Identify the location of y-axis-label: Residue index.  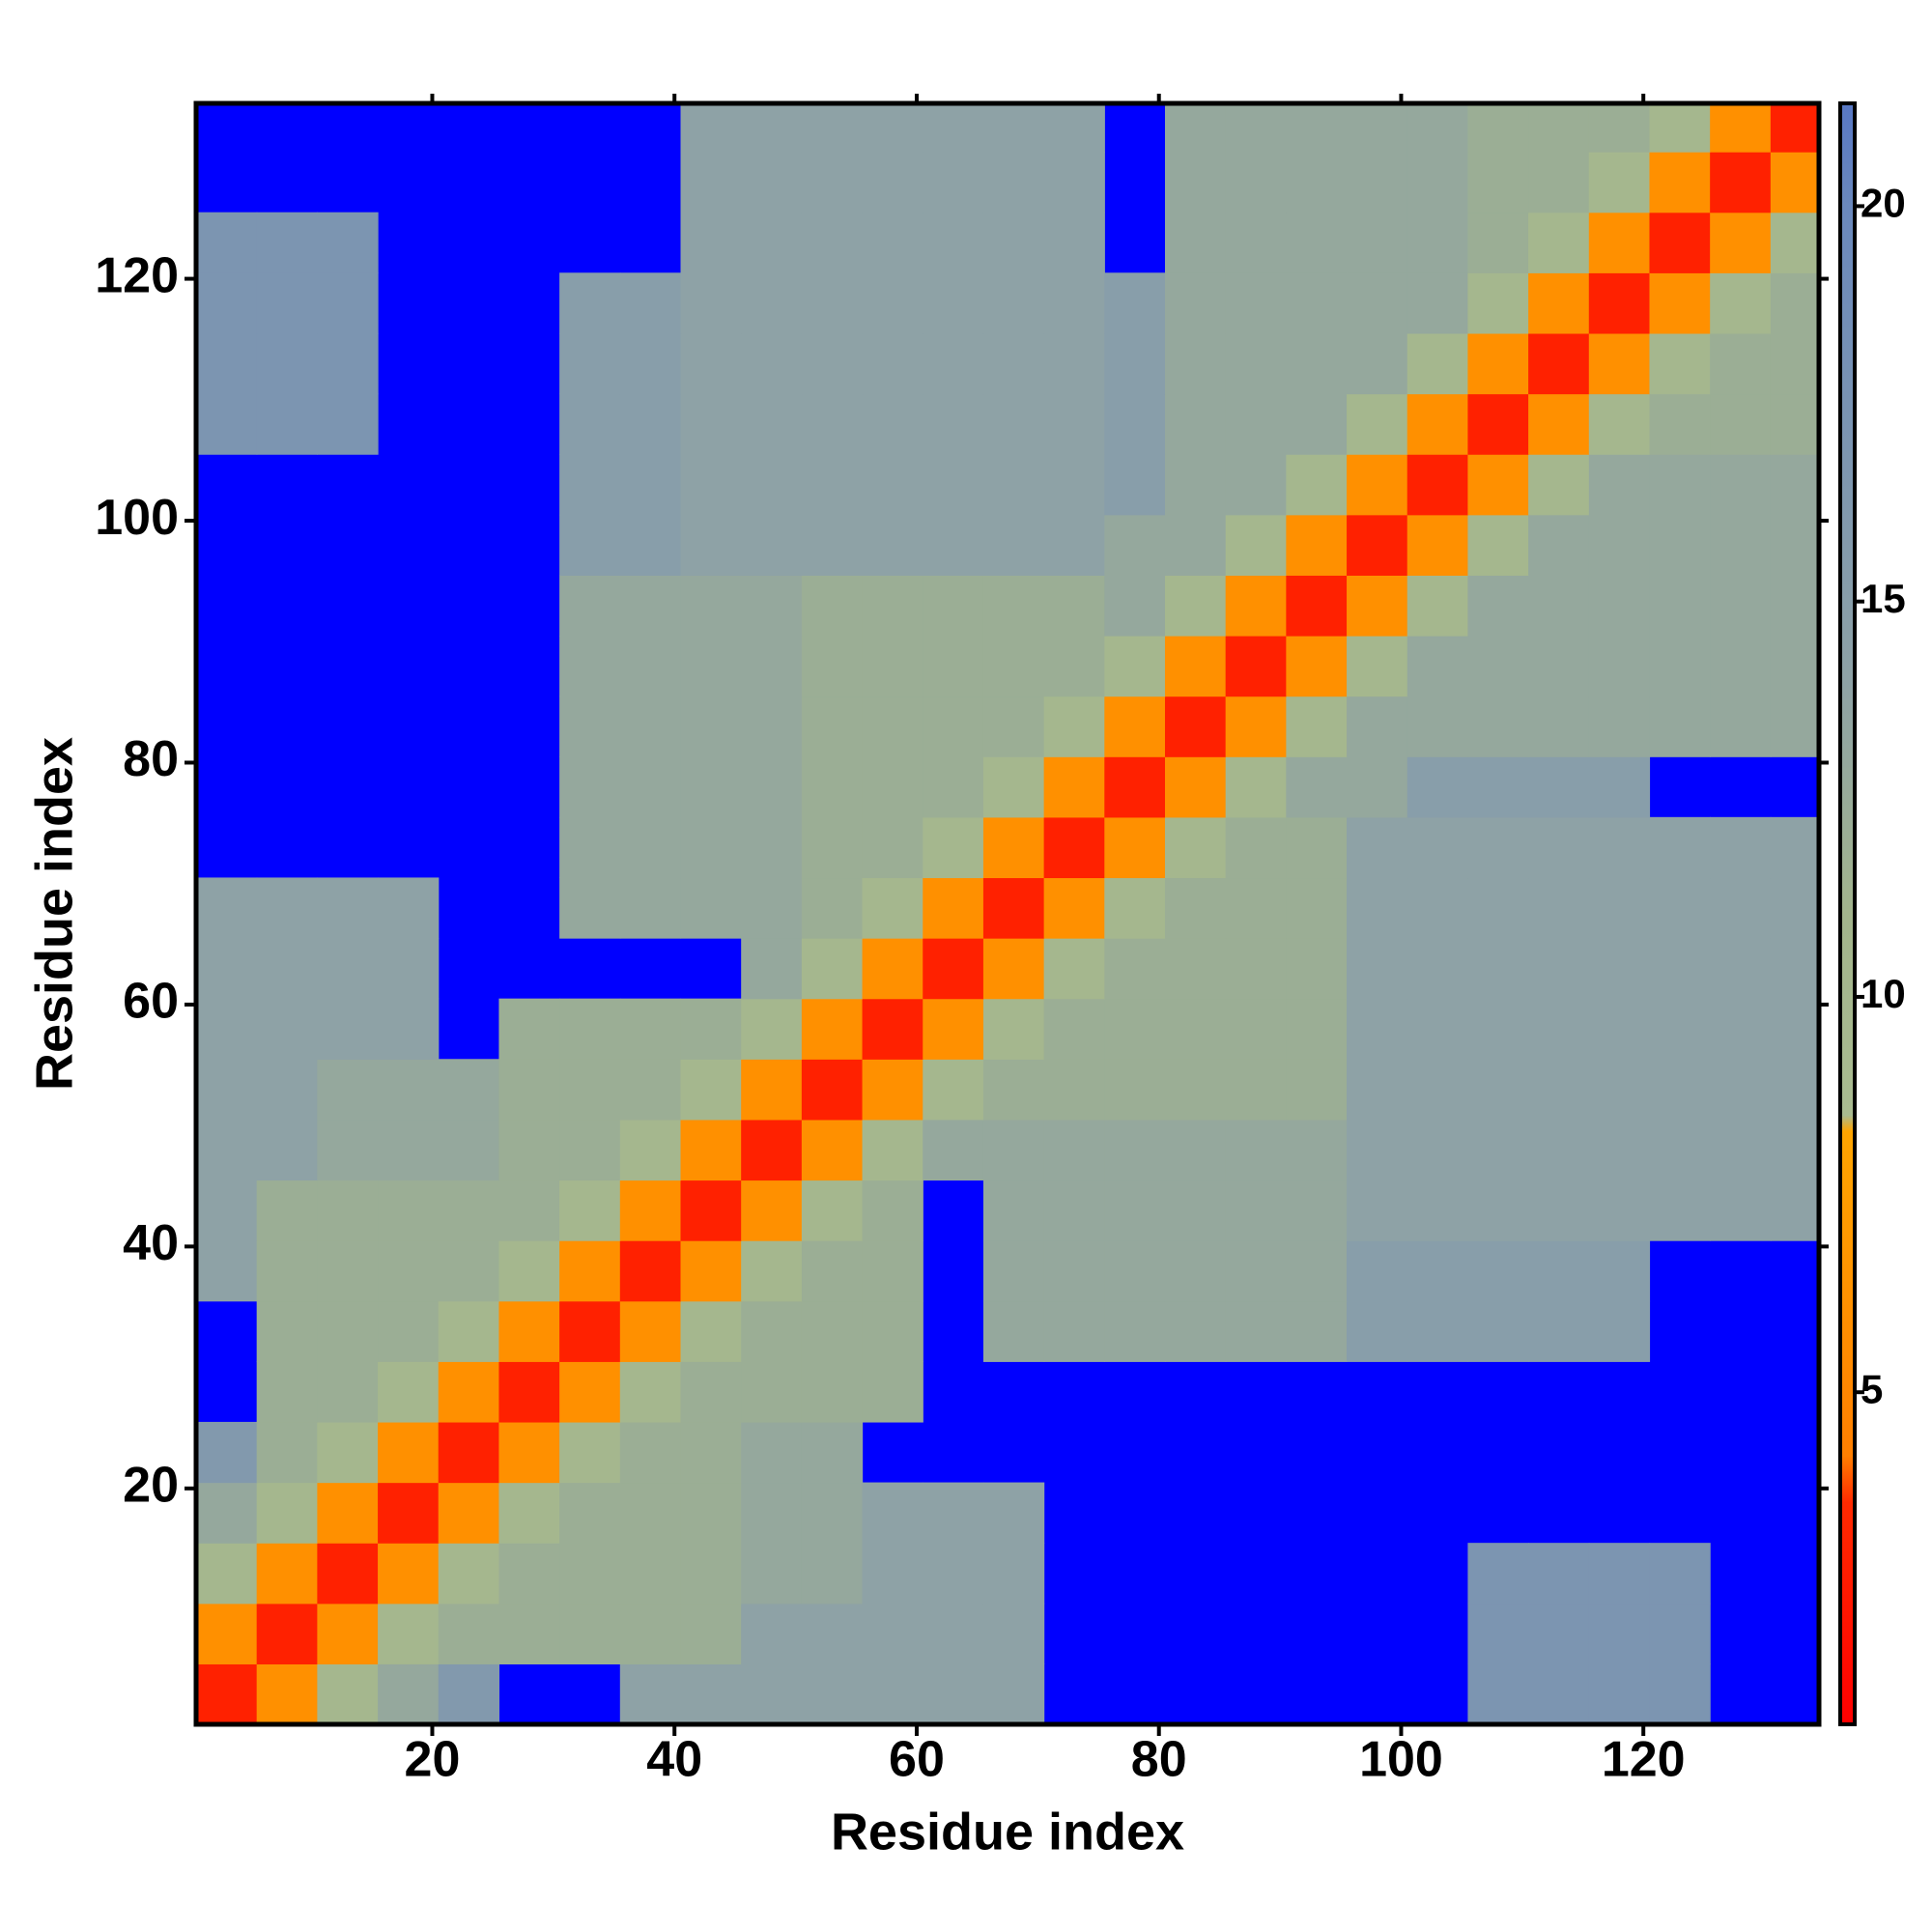
(54, 914).